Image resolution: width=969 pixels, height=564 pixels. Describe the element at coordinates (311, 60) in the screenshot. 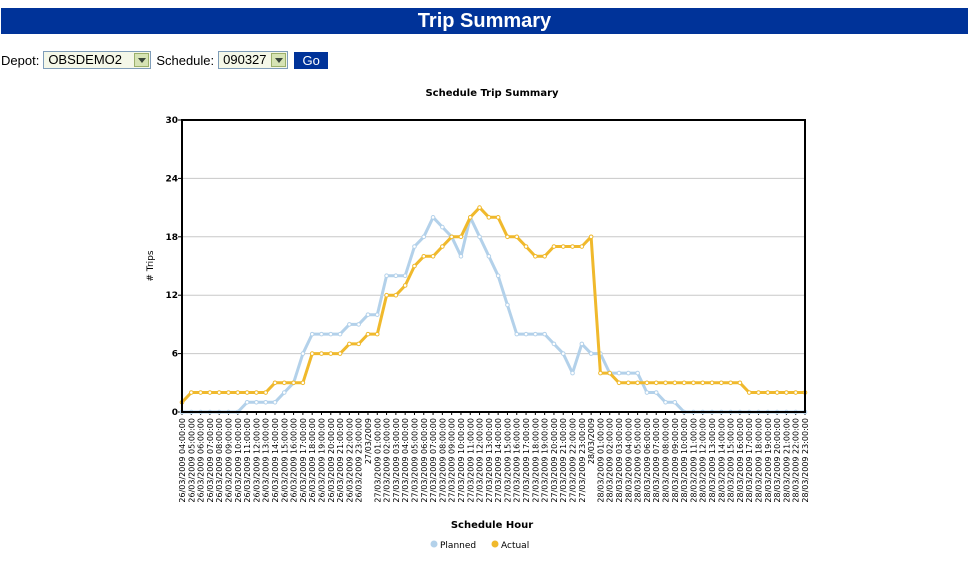

I see `go-button: Go` at that location.